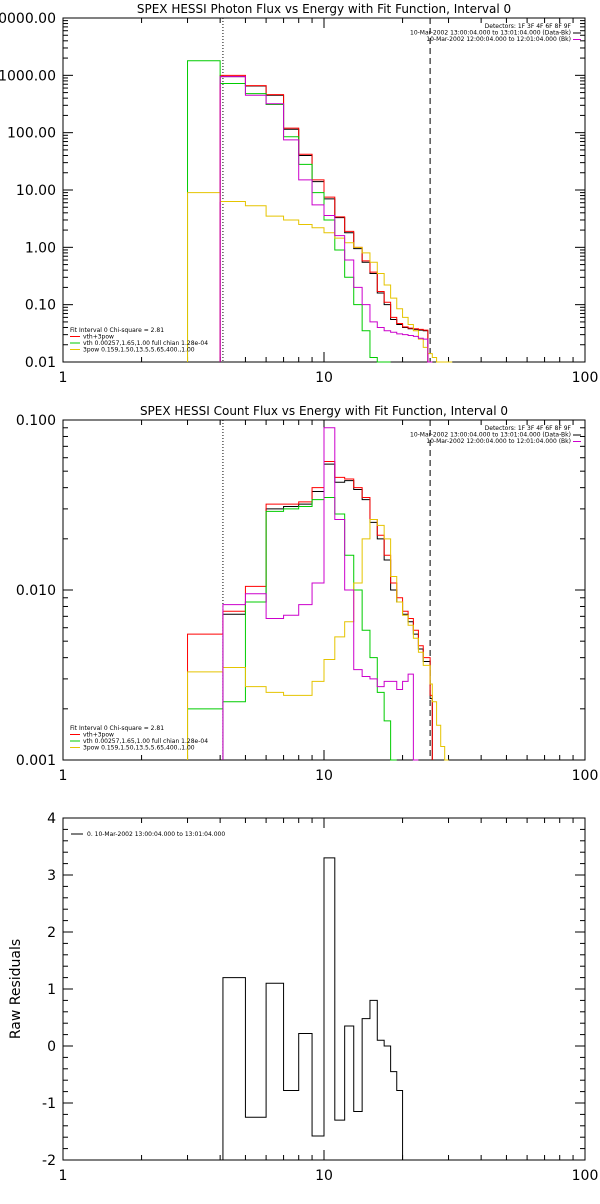 The width and height of the screenshot is (600, 1204). What do you see at coordinates (16, 989) in the screenshot?
I see `y-axis-label: Raw Residuals` at bounding box center [16, 989].